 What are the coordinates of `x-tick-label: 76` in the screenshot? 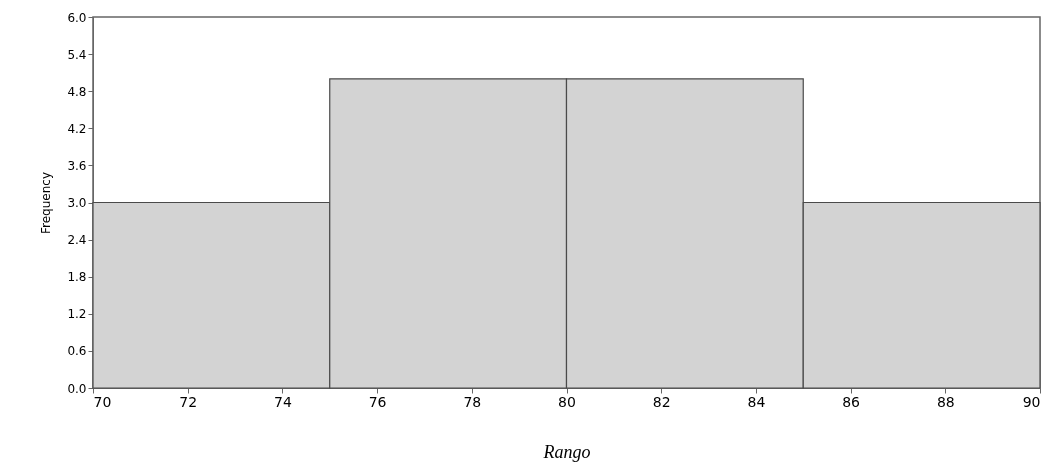 It's located at (377, 401).